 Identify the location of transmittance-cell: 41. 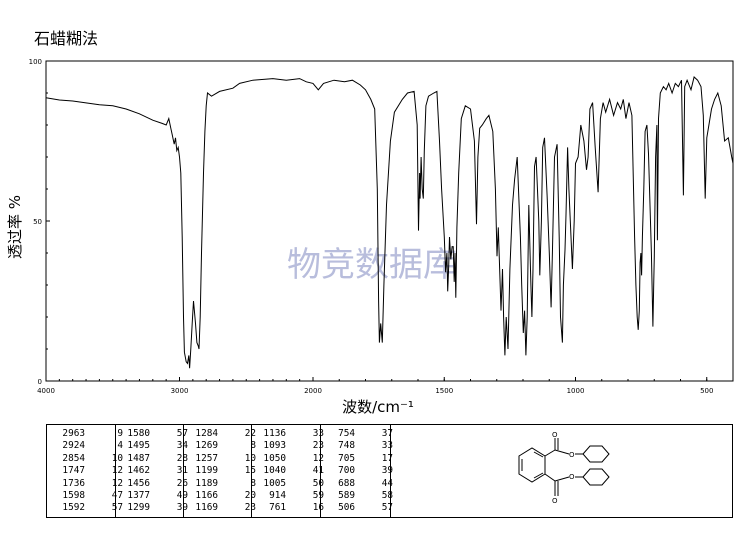
(318, 471).